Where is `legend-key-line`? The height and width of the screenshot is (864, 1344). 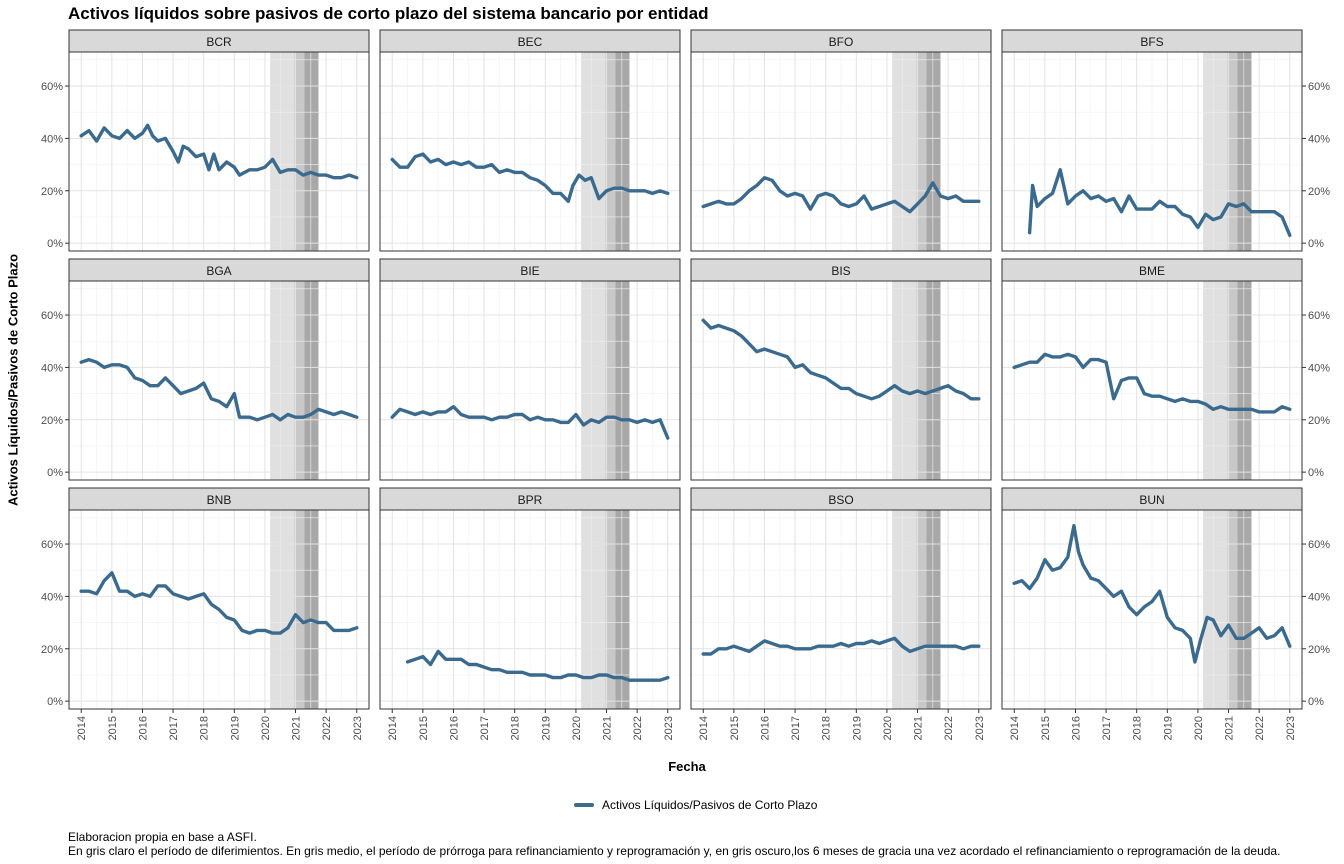
legend-key-line is located at coordinates (584, 805).